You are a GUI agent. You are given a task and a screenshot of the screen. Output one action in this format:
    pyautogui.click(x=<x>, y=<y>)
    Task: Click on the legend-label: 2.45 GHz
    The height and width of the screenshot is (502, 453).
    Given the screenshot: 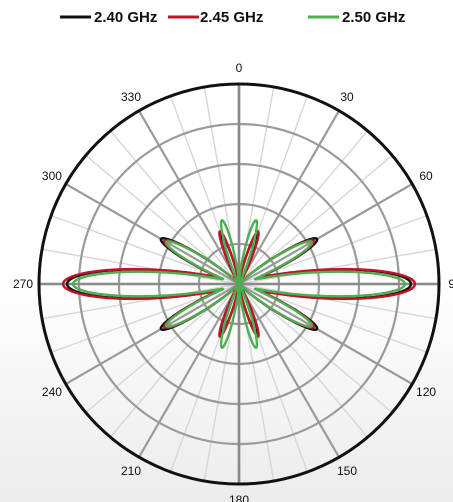 What is the action you would take?
    pyautogui.click(x=231, y=17)
    